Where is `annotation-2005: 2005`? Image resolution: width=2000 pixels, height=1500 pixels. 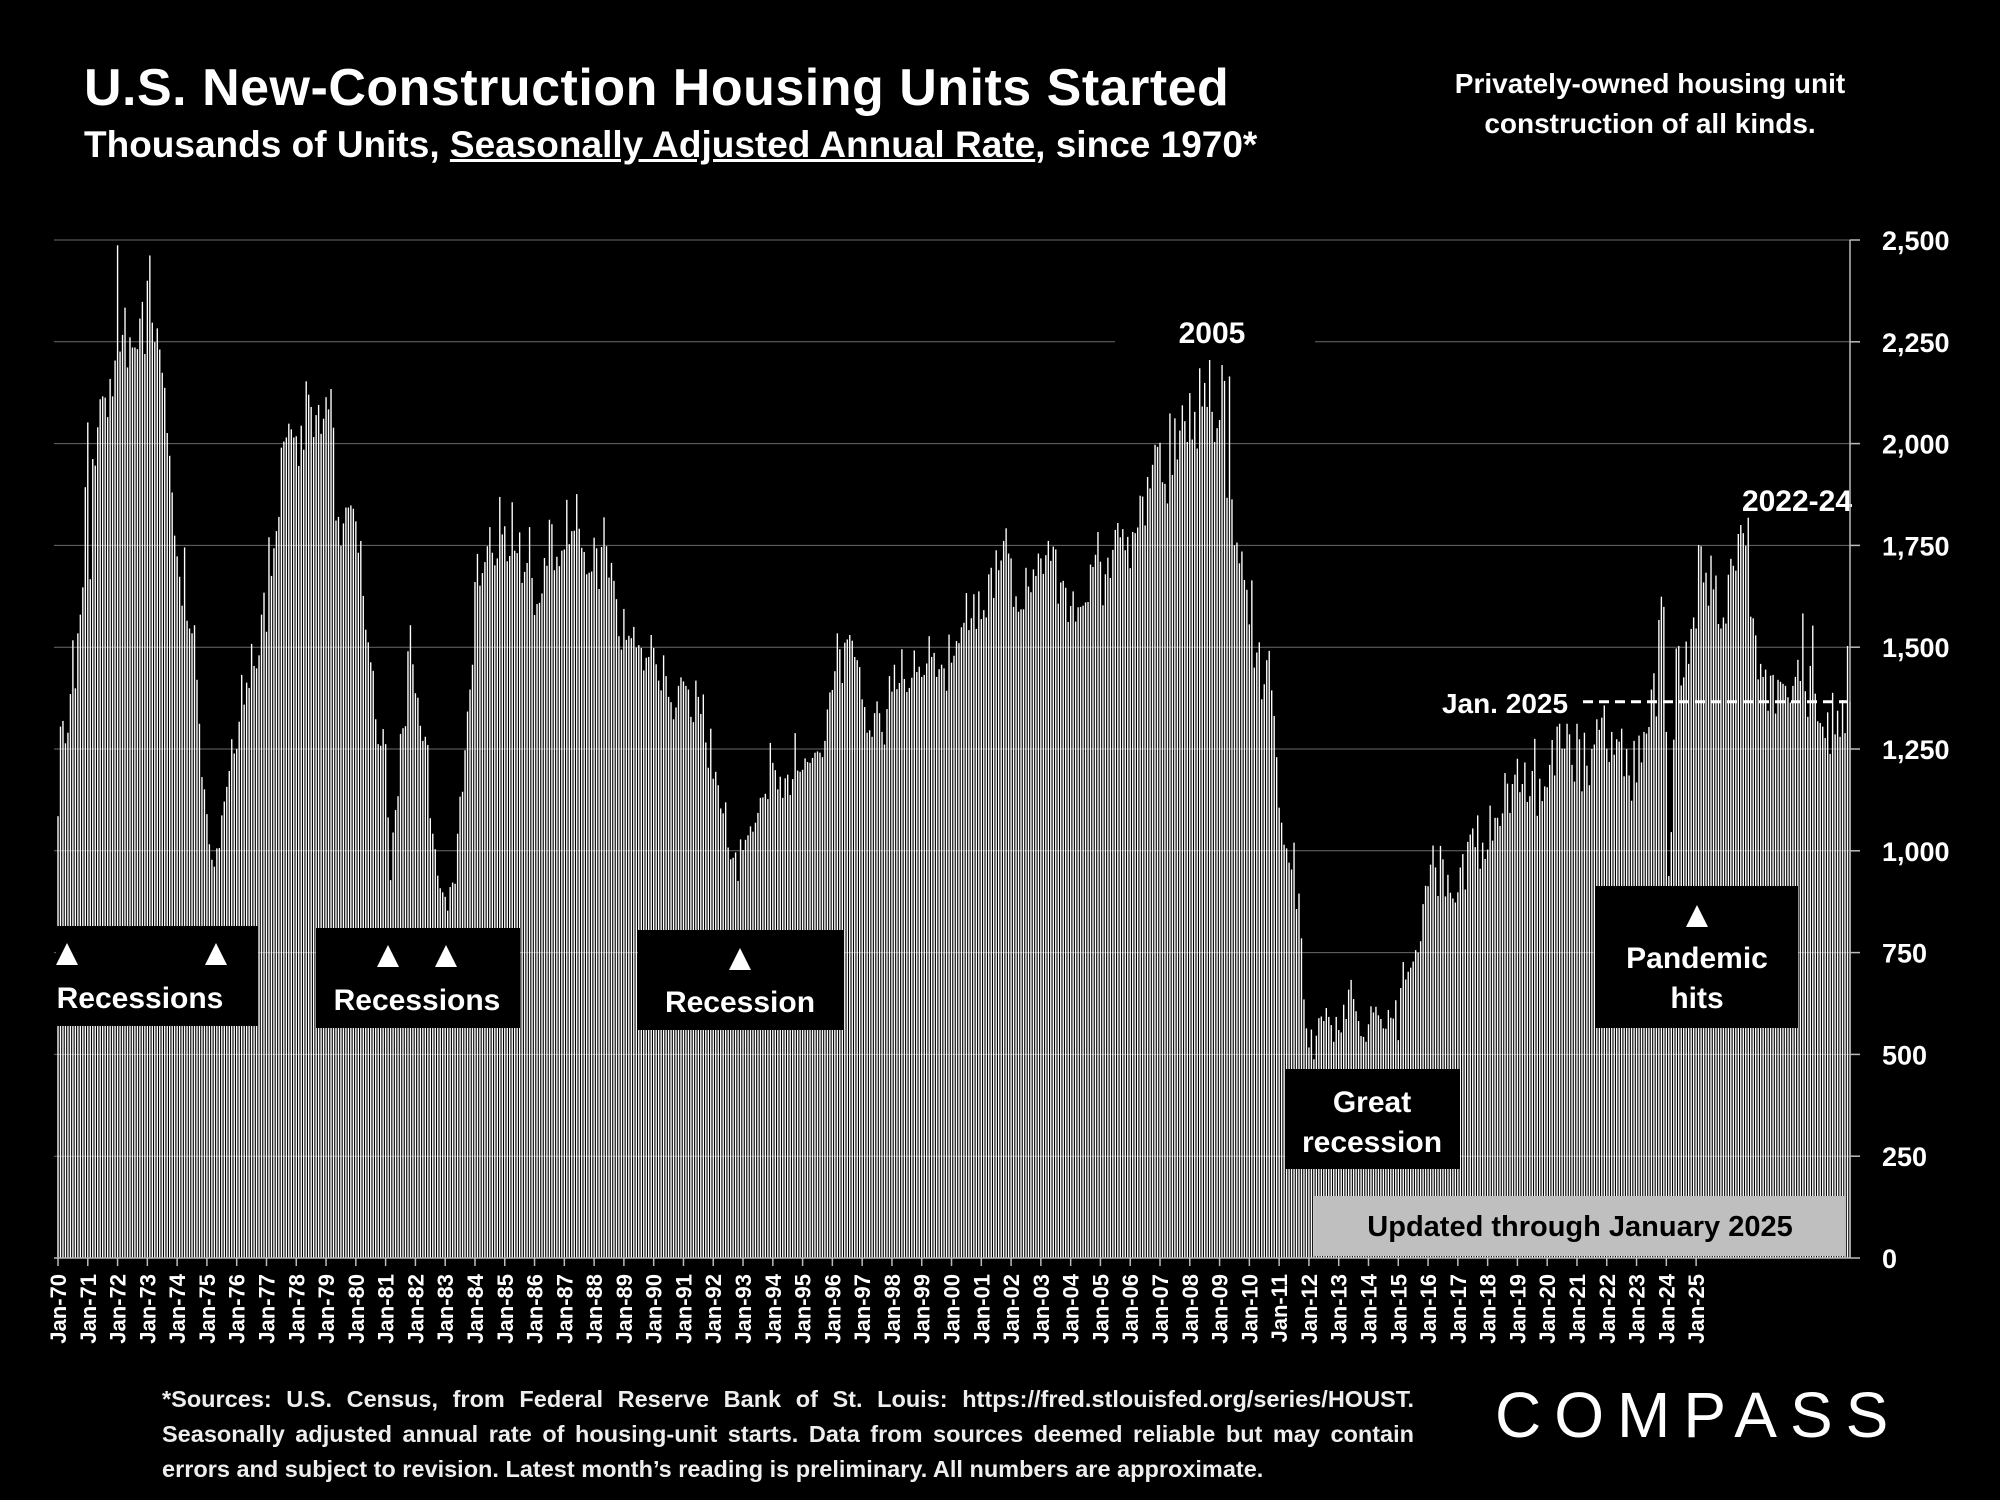 annotation-2005: 2005 is located at coordinates (1212, 333).